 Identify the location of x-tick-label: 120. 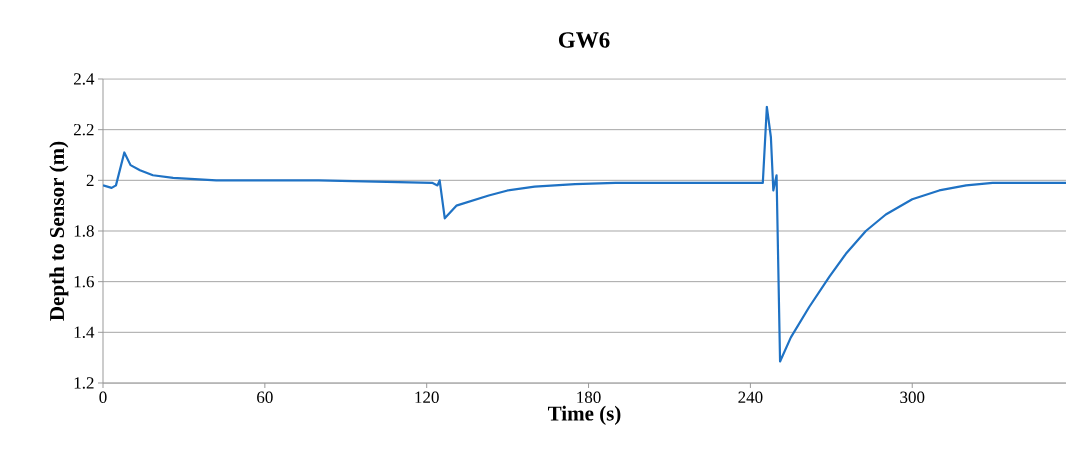
(427, 397).